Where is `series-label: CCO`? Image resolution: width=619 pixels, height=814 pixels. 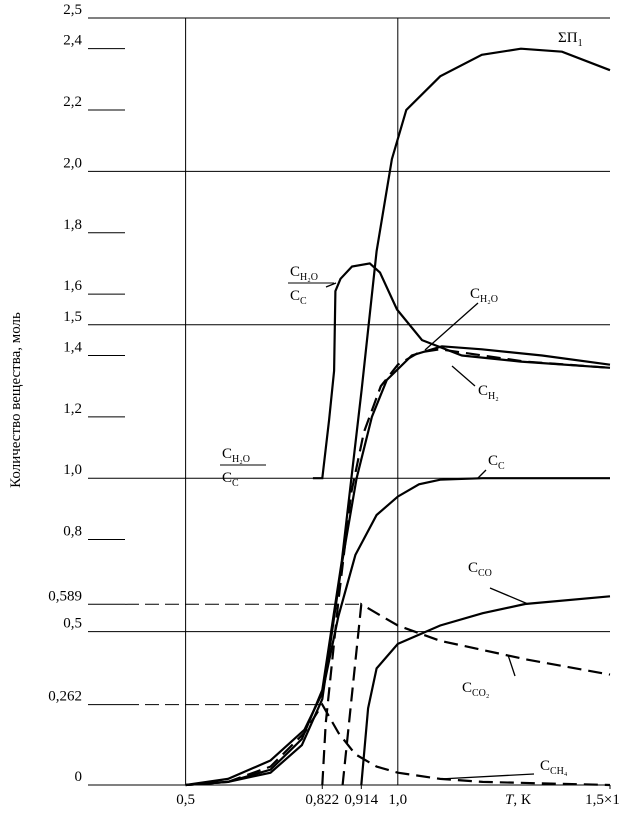
series-label: CCO is located at coordinates (480, 569).